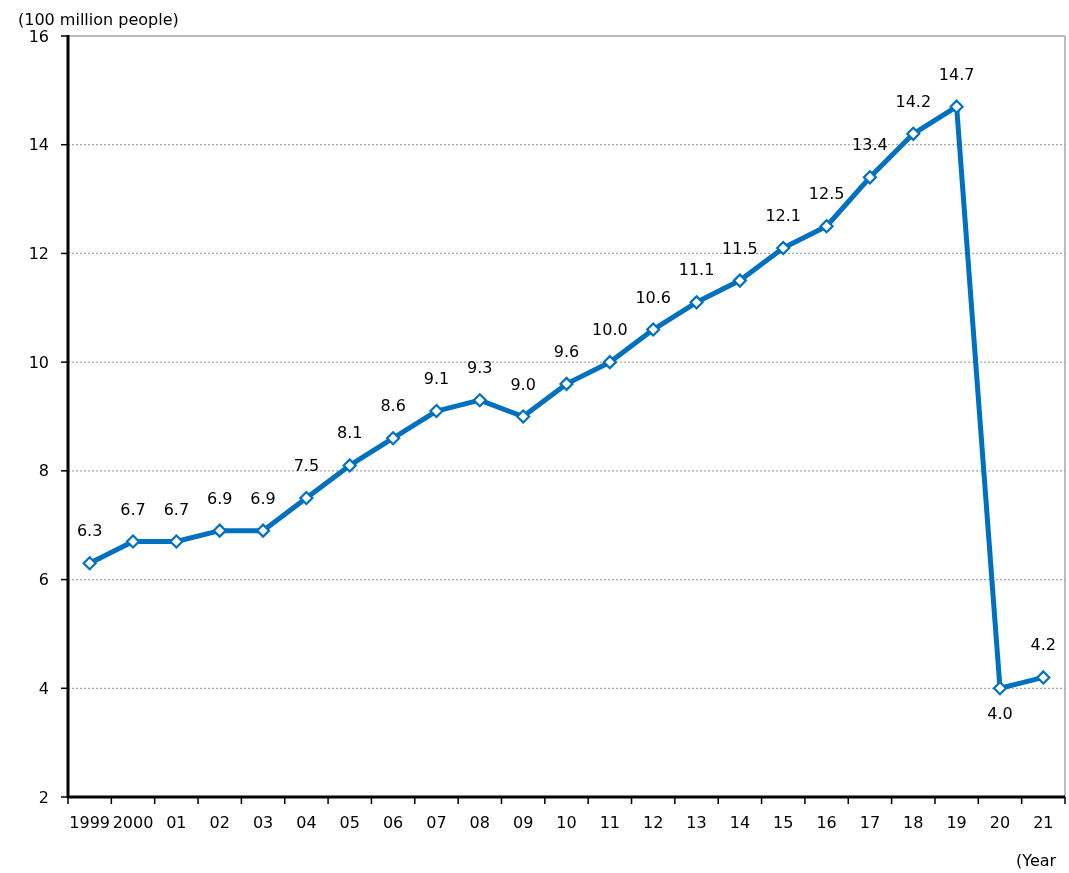  I want to click on x-tick-label: 16, so click(826, 822).